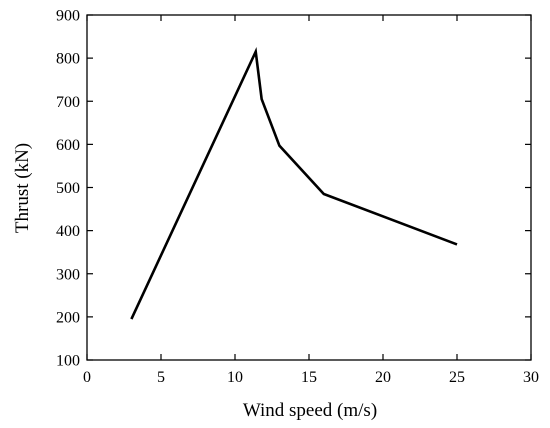  I want to click on y-tick-label: 100, so click(68, 361).